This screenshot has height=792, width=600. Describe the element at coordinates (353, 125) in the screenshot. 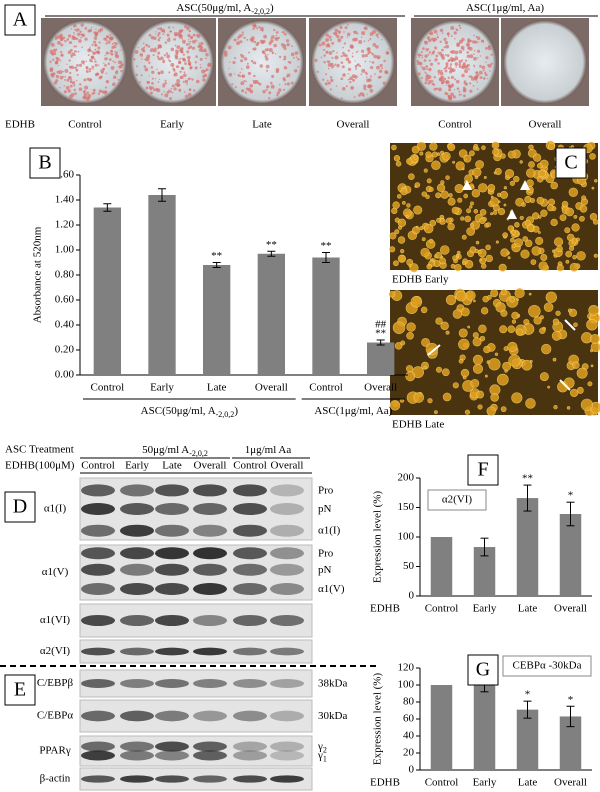

I see `lane-label: Overall` at that location.